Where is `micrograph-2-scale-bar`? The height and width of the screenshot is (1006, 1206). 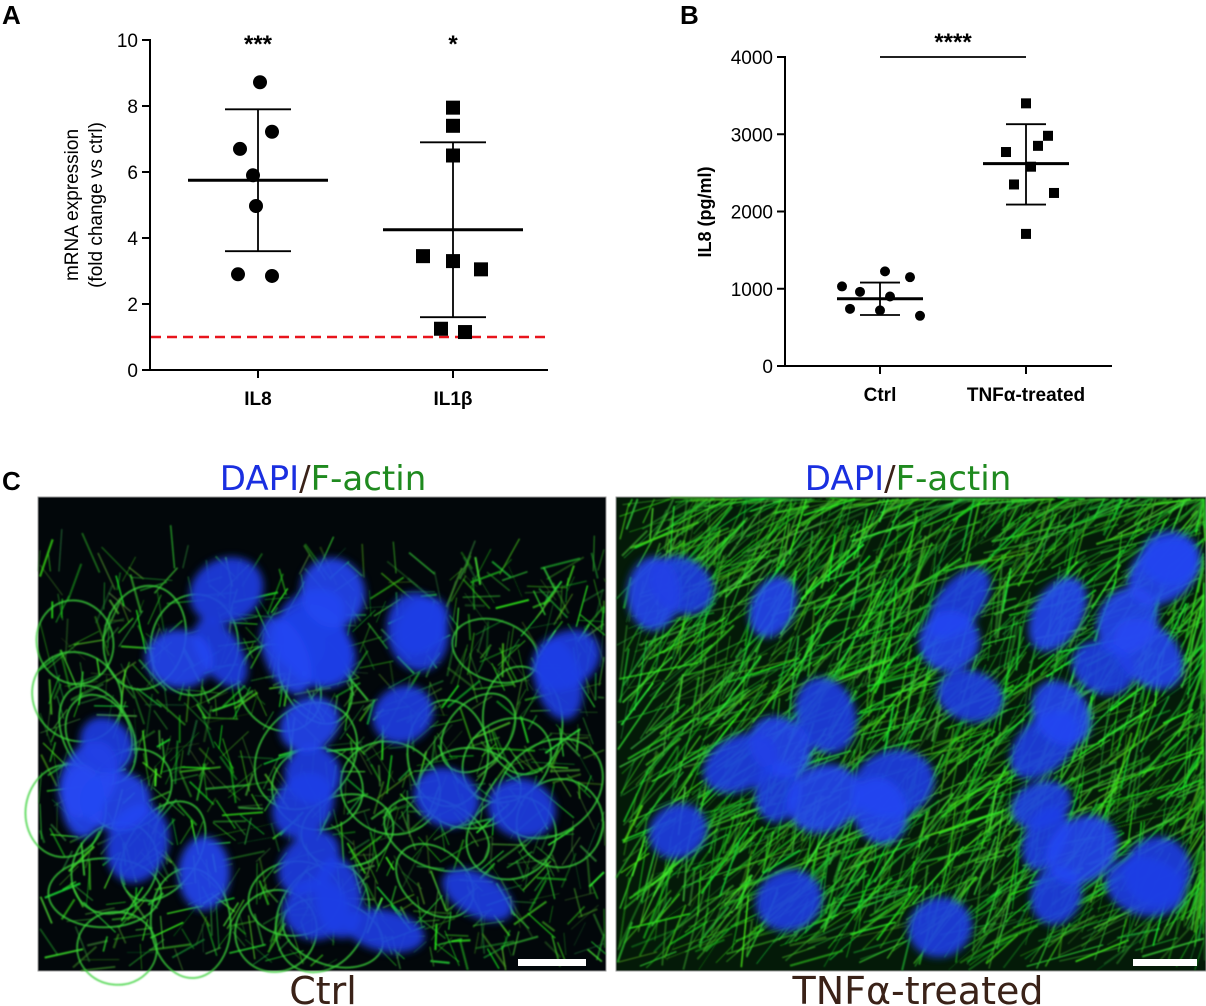 micrograph-2-scale-bar is located at coordinates (1165, 962).